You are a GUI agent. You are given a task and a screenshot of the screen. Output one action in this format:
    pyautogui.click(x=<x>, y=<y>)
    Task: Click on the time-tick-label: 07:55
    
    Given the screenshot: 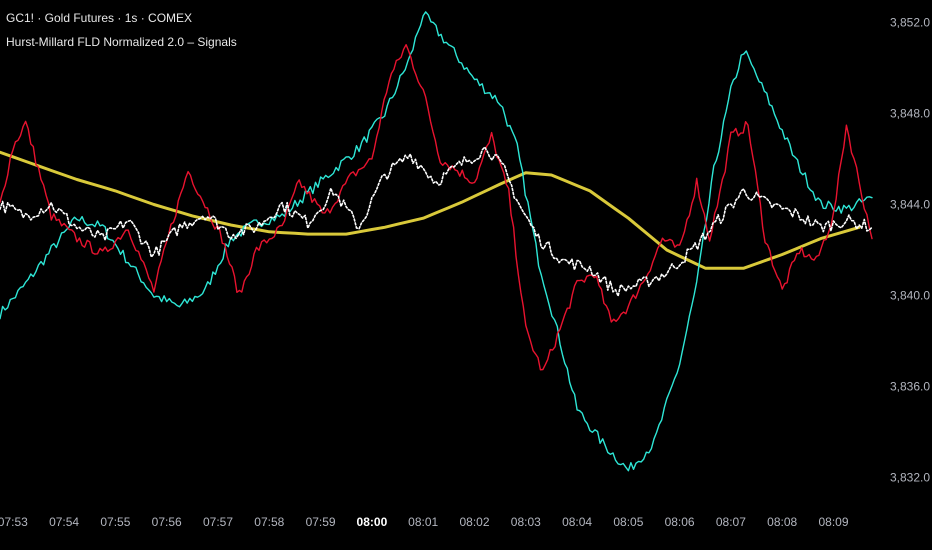 What is the action you would take?
    pyautogui.click(x=115, y=522)
    